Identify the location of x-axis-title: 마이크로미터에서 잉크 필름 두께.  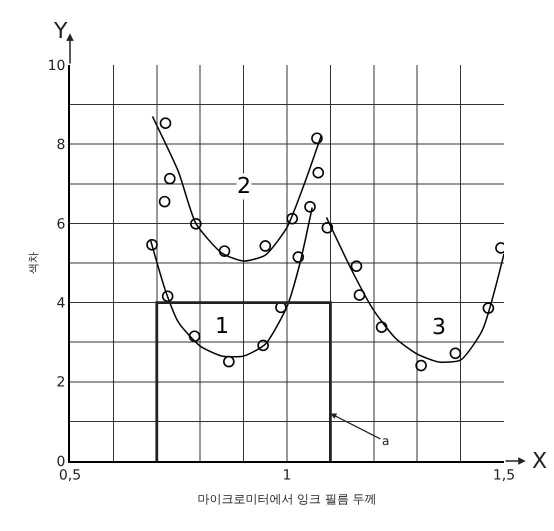
(287, 499).